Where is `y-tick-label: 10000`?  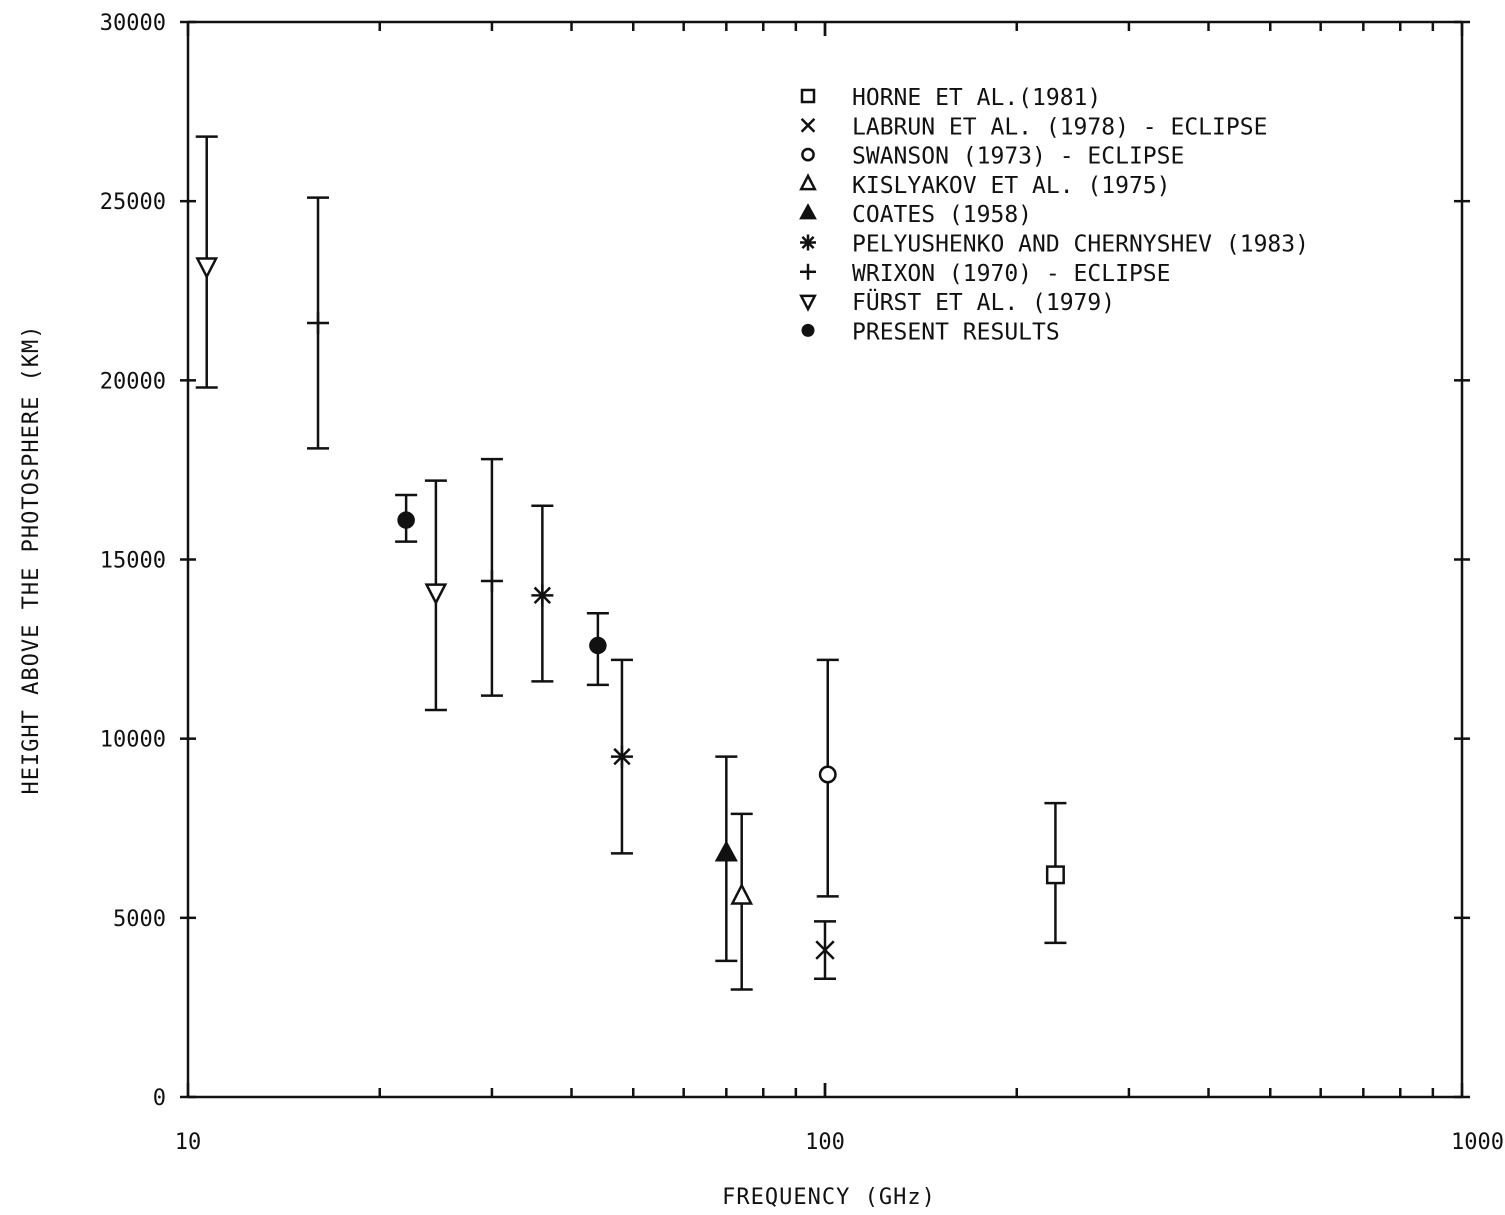
y-tick-label: 10000 is located at coordinates (133, 740).